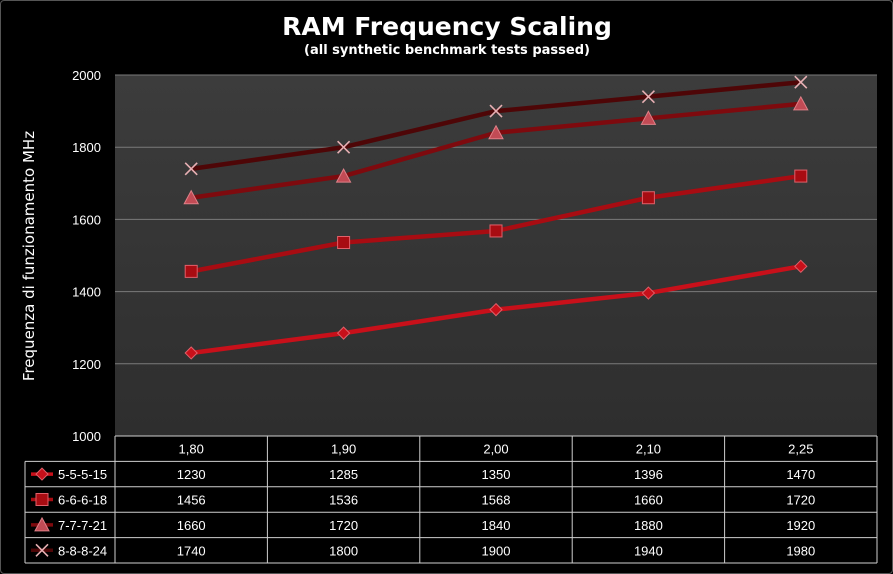  What do you see at coordinates (86, 364) in the screenshot?
I see `y-tick-label: 1200` at bounding box center [86, 364].